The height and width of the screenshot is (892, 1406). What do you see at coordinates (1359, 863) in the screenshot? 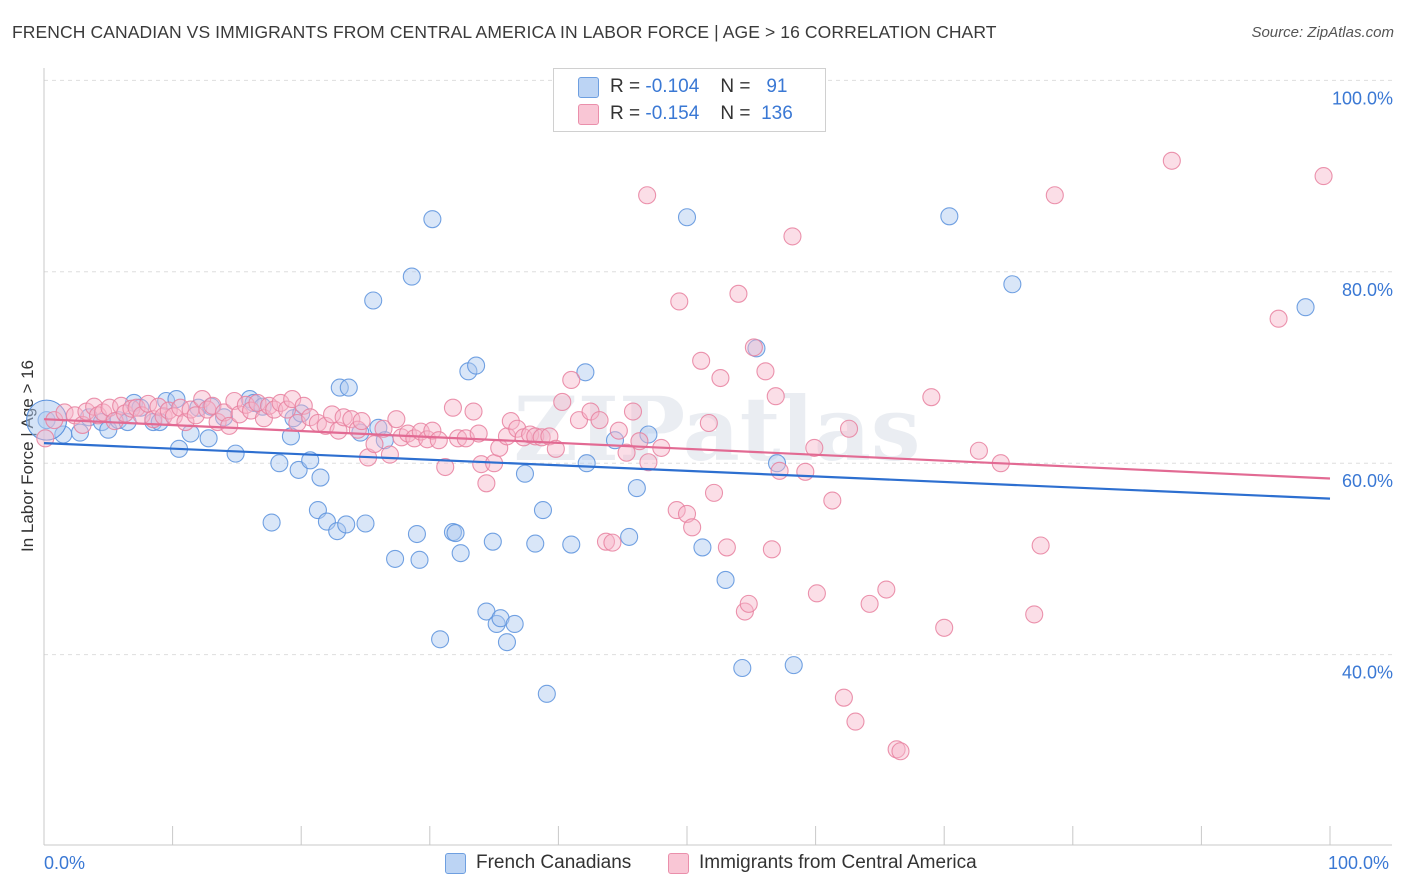
I see `x-tick-label-max: 100.0%` at bounding box center [1359, 863].